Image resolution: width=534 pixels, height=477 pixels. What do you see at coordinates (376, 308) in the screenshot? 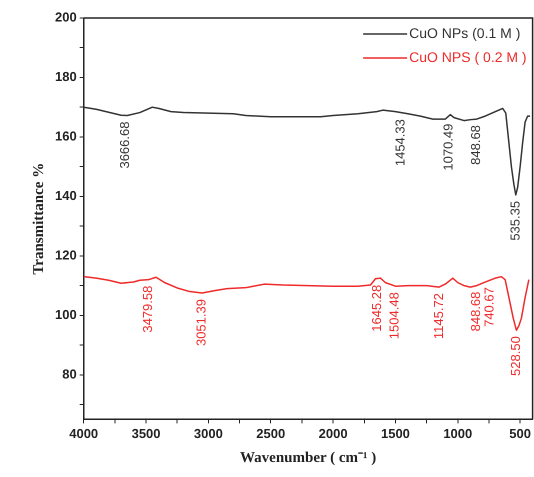
I see `annotation: 1645.28` at bounding box center [376, 308].